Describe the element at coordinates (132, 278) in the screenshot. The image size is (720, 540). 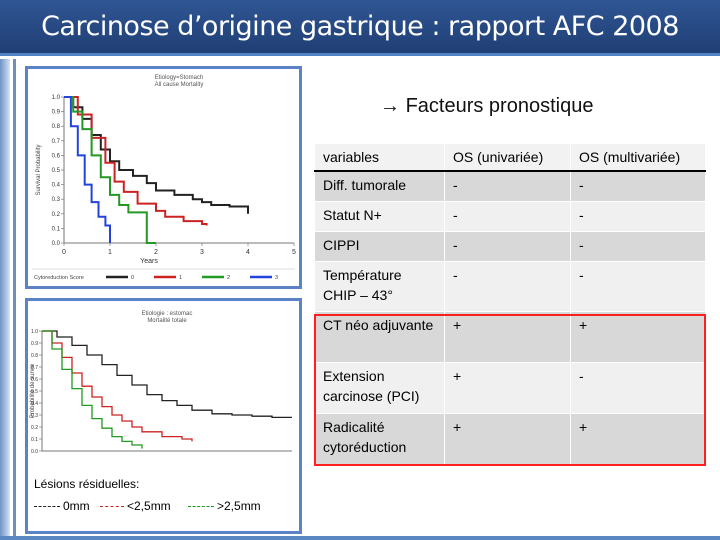
I see `legend-label: 0` at that location.